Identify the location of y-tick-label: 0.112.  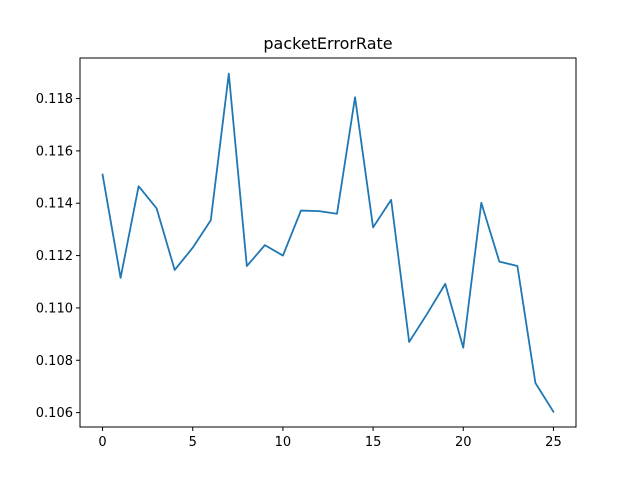
(54, 256).